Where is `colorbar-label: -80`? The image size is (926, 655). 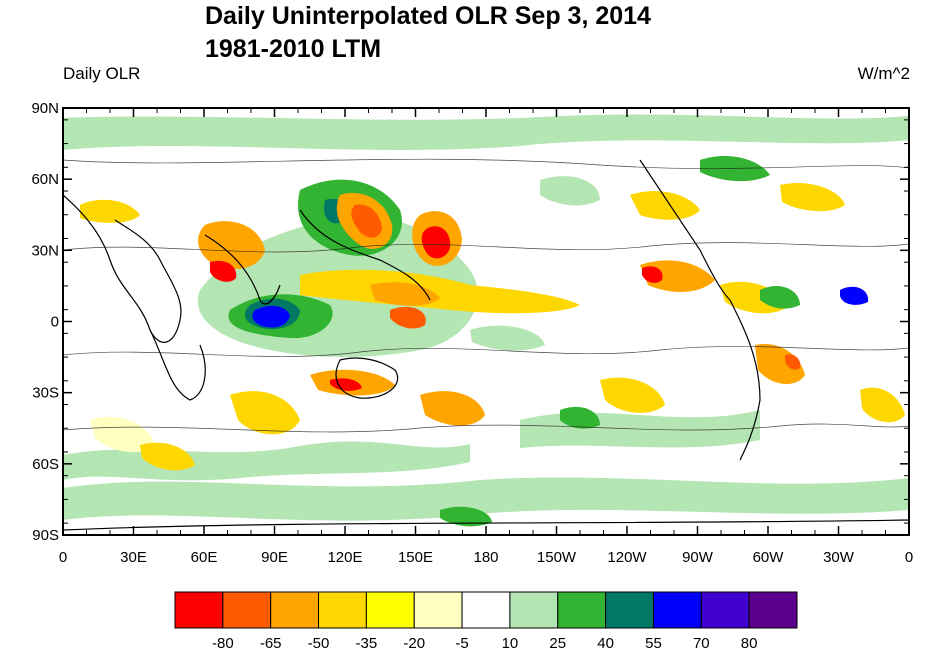
colorbar-label: -80 is located at coordinates (223, 643).